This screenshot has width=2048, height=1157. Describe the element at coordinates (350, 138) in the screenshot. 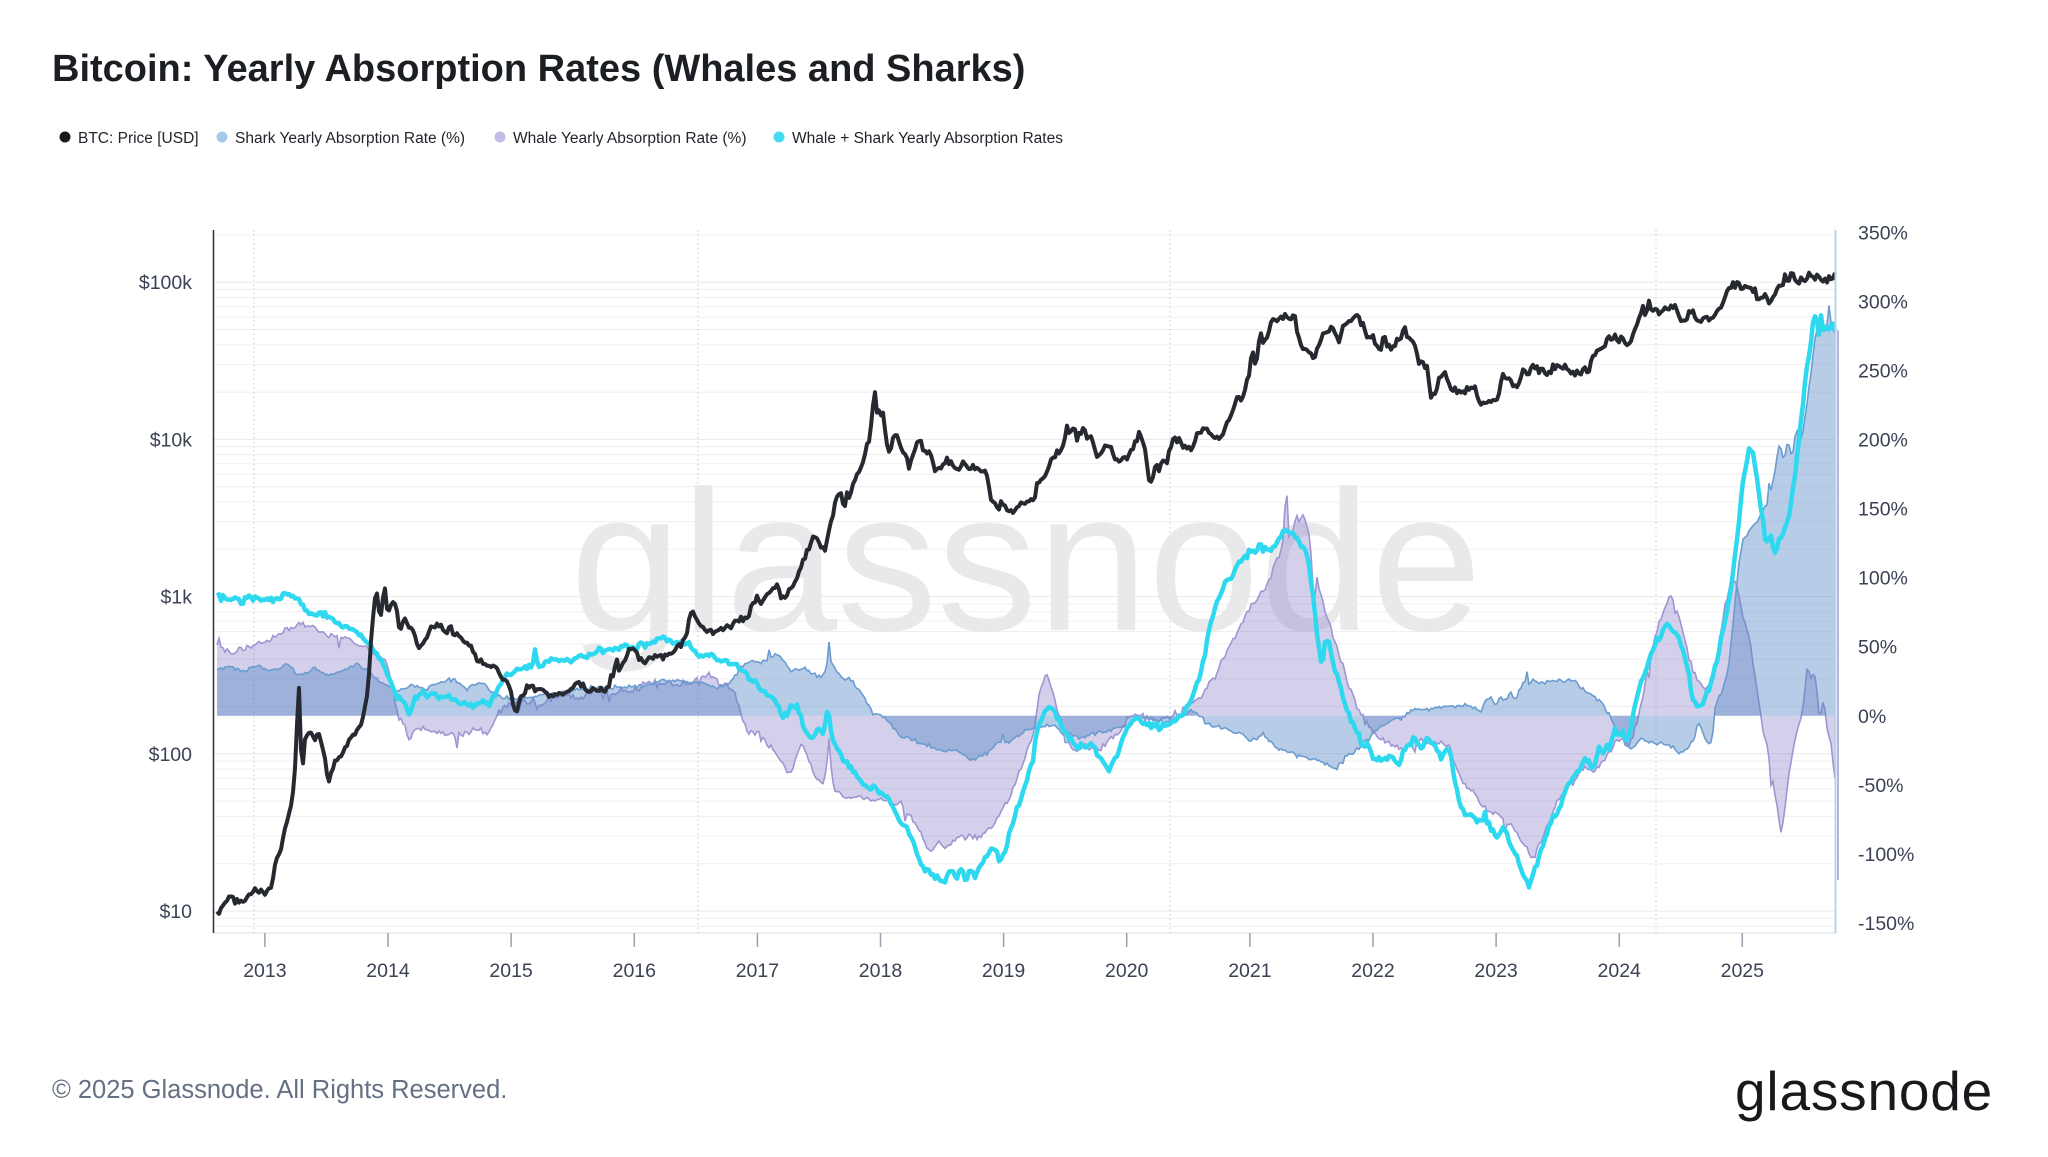

I see `svg-text:Shark Yearly Absorption Rate (: Shark Yearly Absorption Rate (%)` at that location.